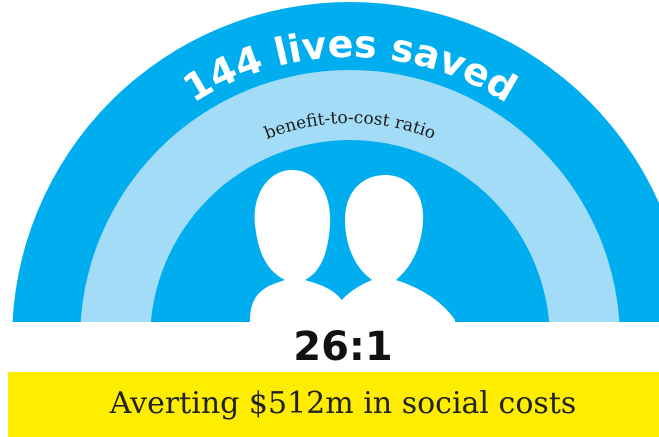 Image resolution: width=659 pixels, height=437 pixels. Describe the element at coordinates (343, 347) in the screenshot. I see `ratio: 26:1` at that location.